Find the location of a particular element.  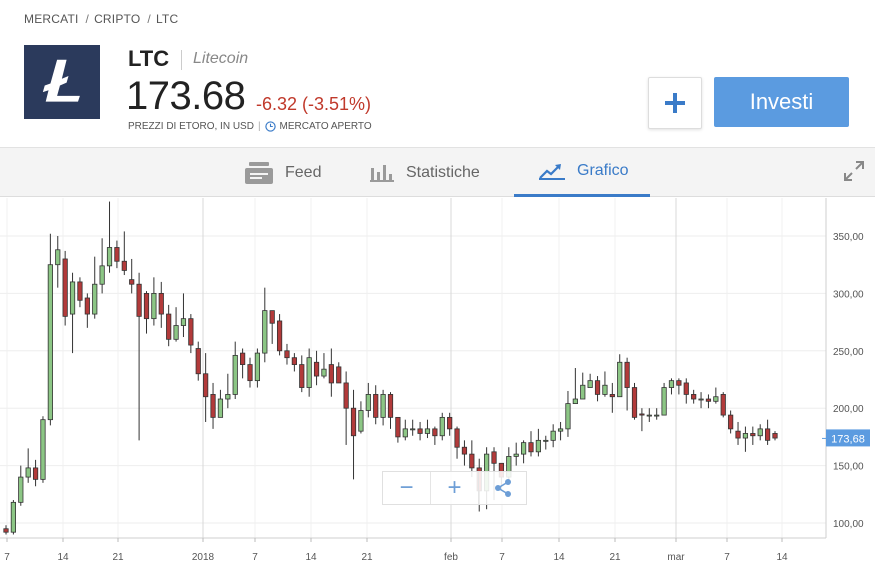

plus-icon is located at coordinates (675, 103).